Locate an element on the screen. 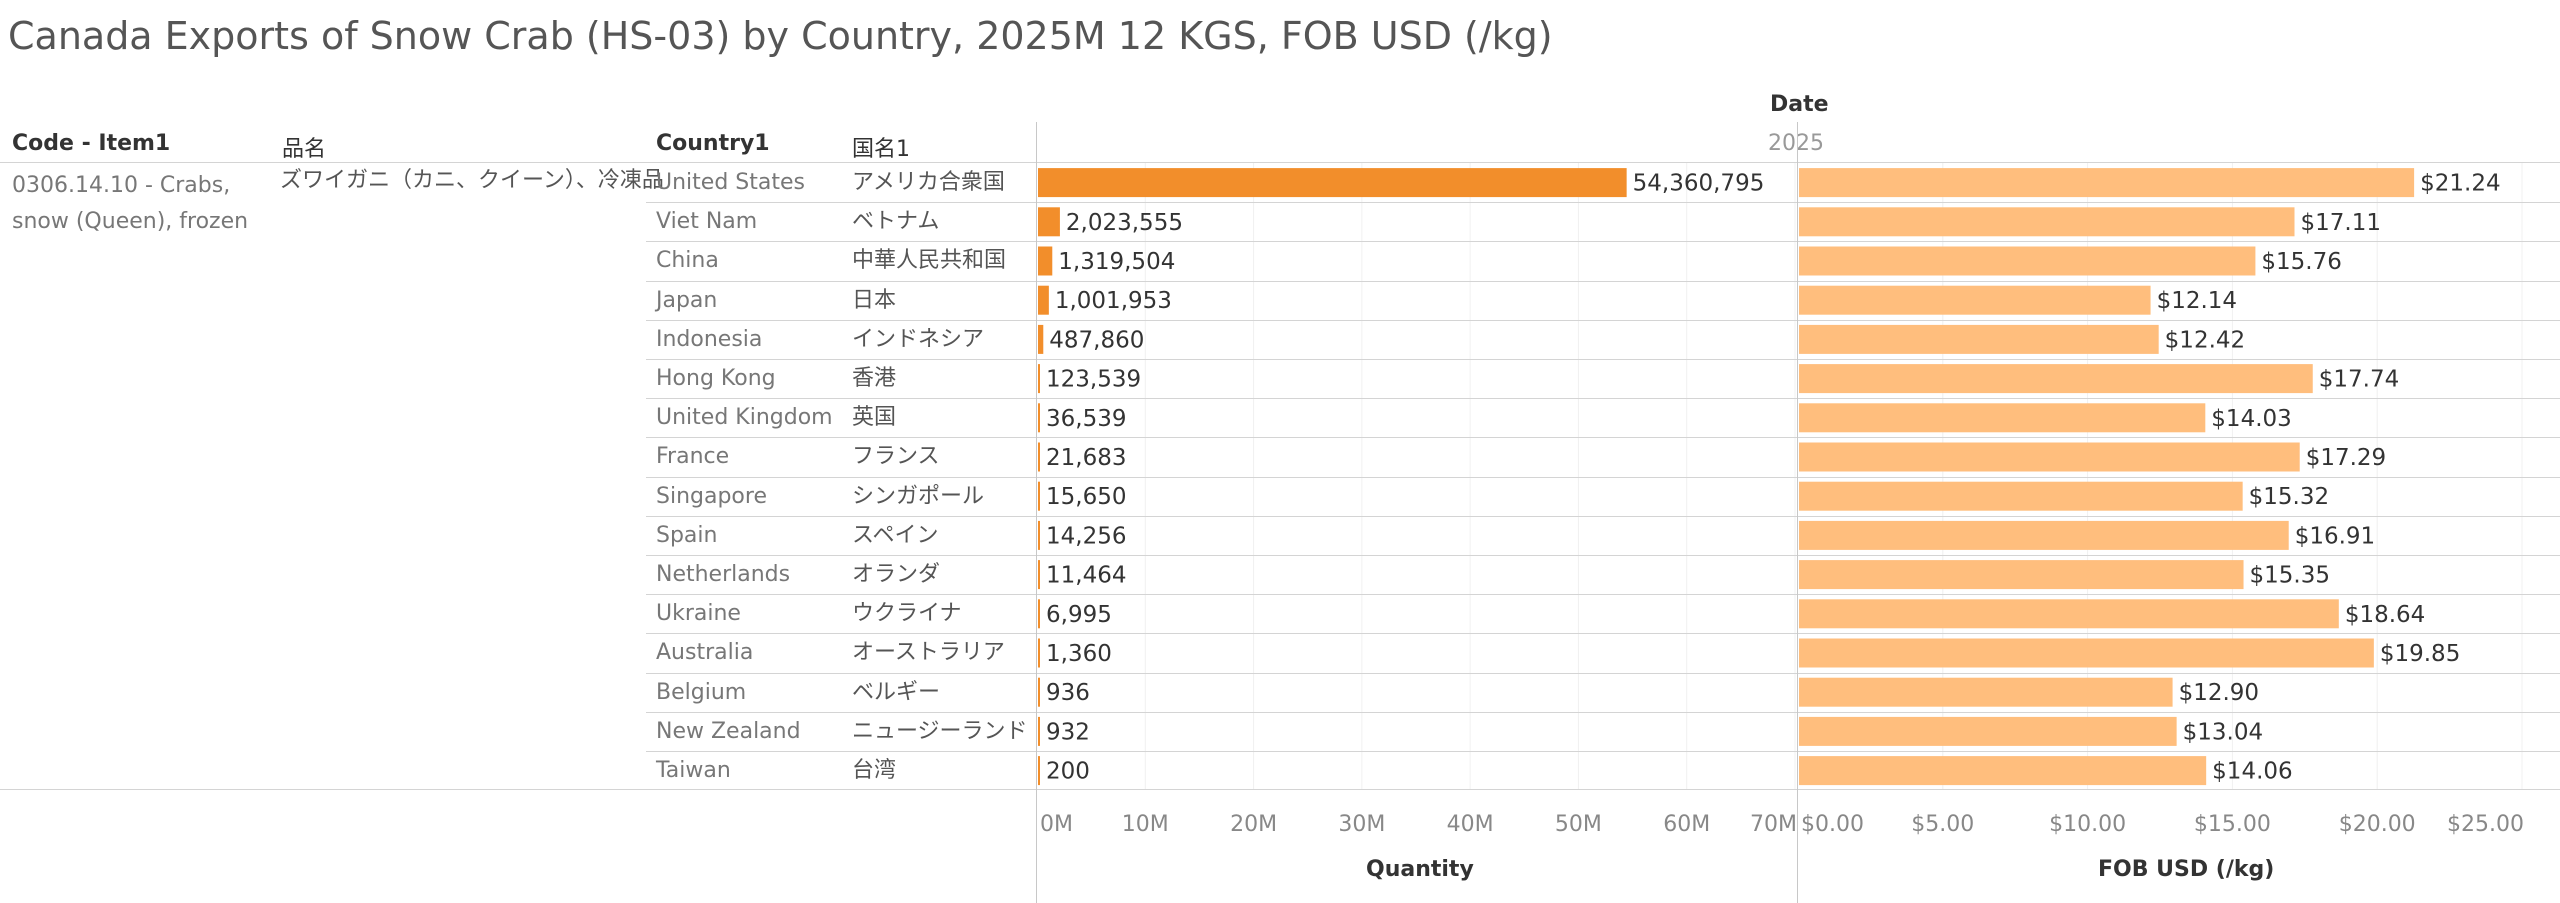  price-tick-label: $25.00 is located at coordinates (2485, 824).